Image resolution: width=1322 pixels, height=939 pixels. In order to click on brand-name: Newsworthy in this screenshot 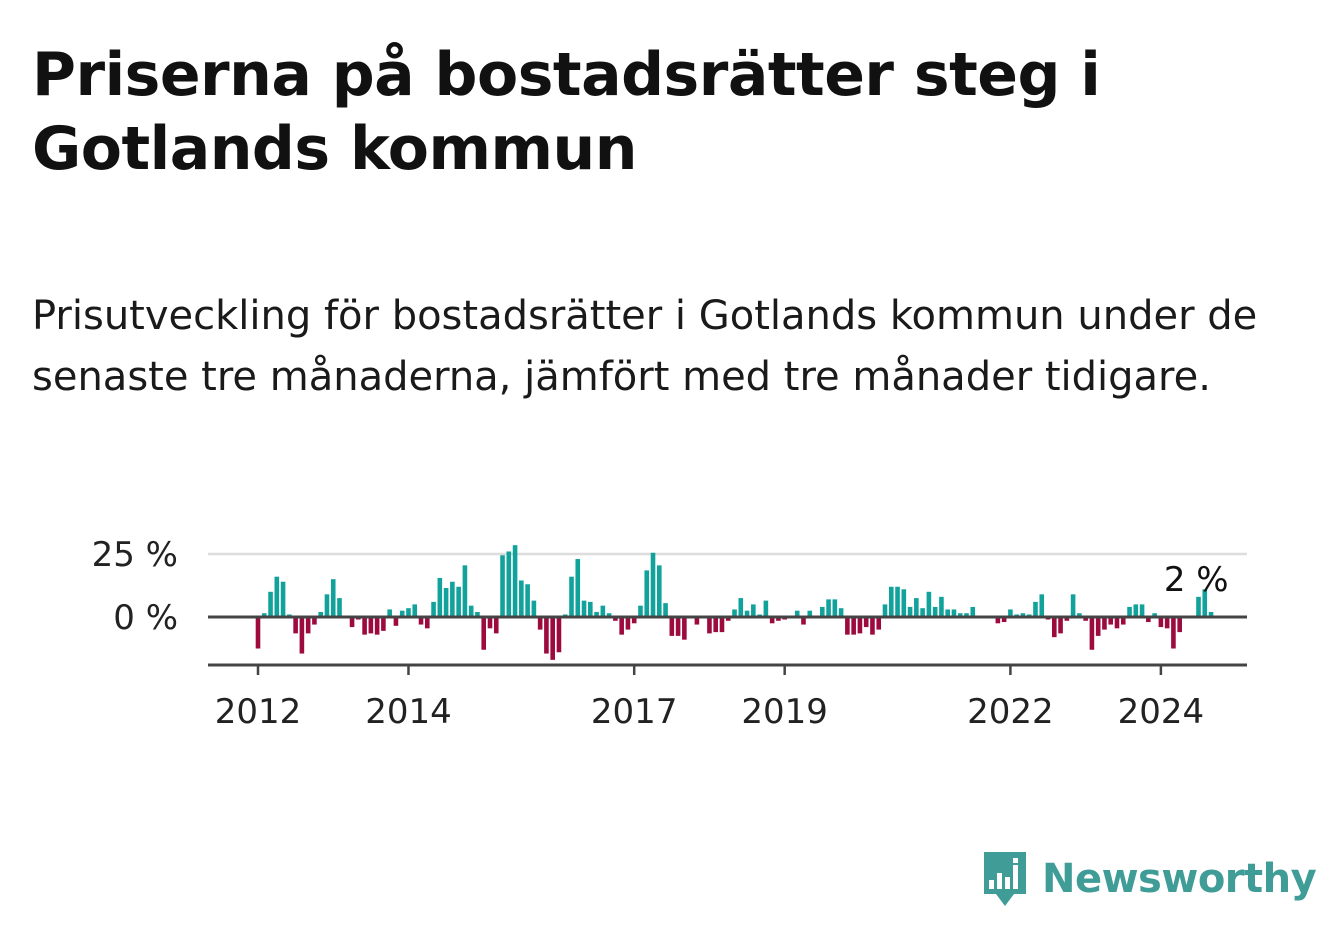, I will do `click(1179, 879)`.